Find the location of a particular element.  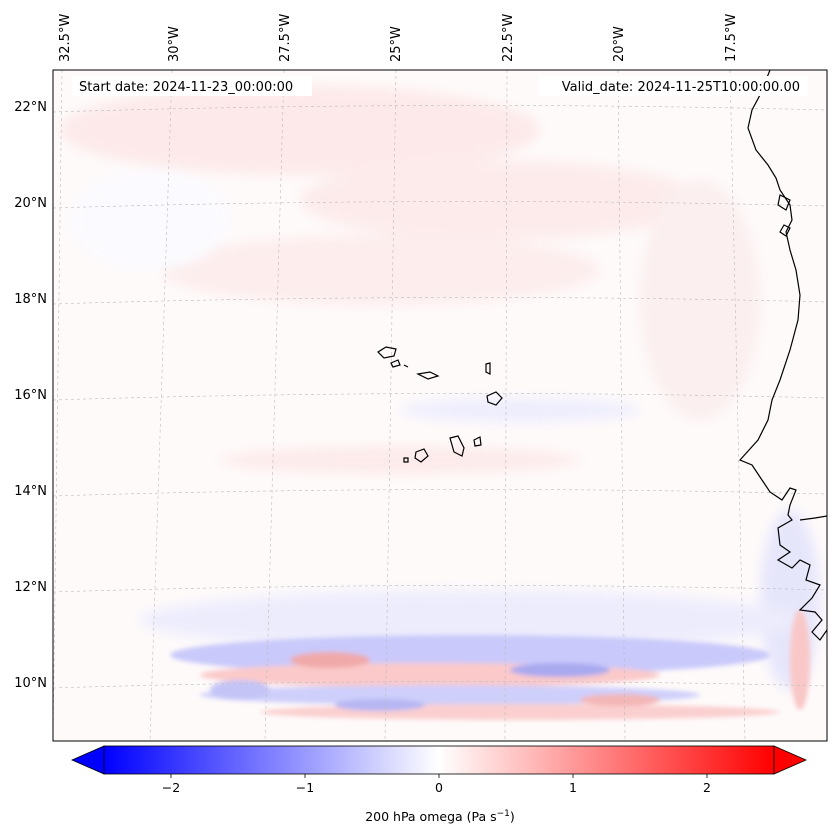

lat-label: 16°N is located at coordinates (30, 395).